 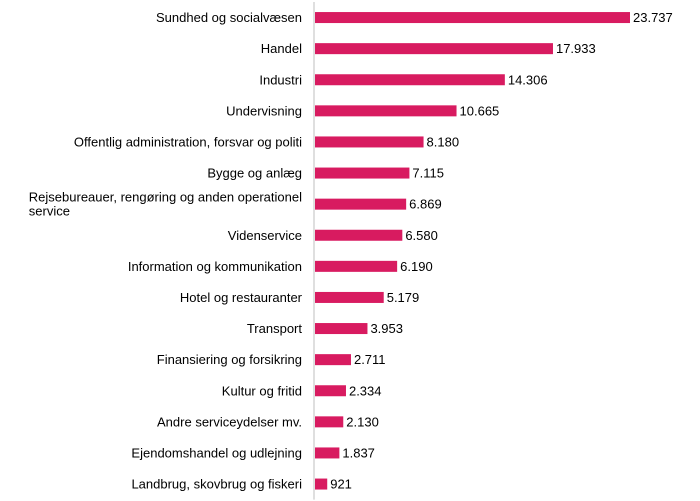 What do you see at coordinates (215, 266) in the screenshot?
I see `category-label-information-og-kommunikation: Information og kommunikation` at bounding box center [215, 266].